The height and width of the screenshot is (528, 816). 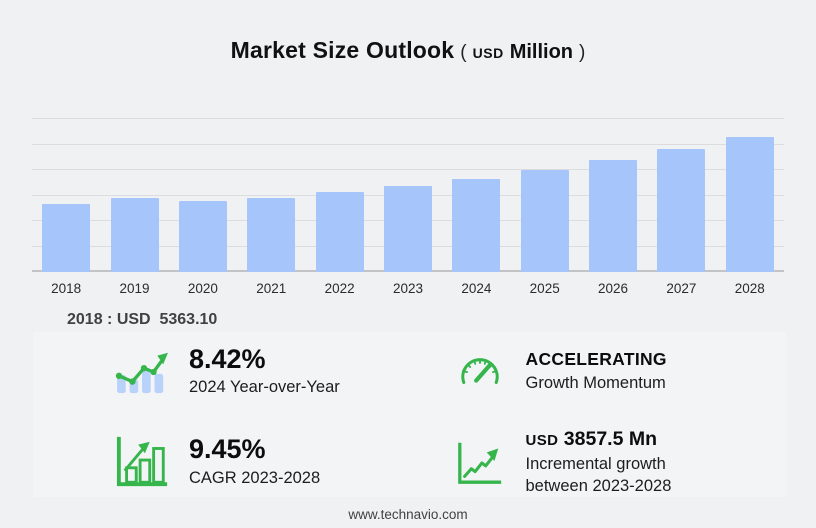 What do you see at coordinates (542, 440) in the screenshot?
I see `incremental-currency: USD` at bounding box center [542, 440].